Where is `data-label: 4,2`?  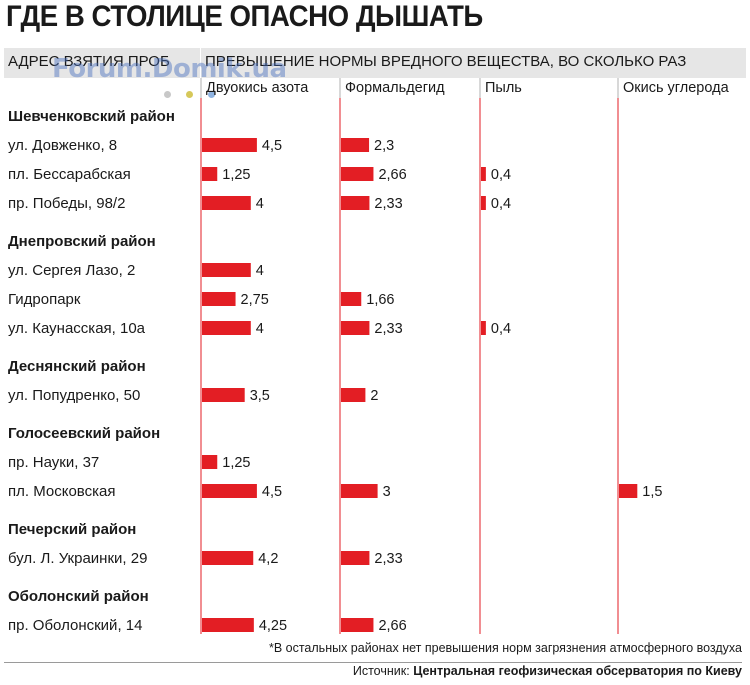
data-label: 4,2 is located at coordinates (268, 559).